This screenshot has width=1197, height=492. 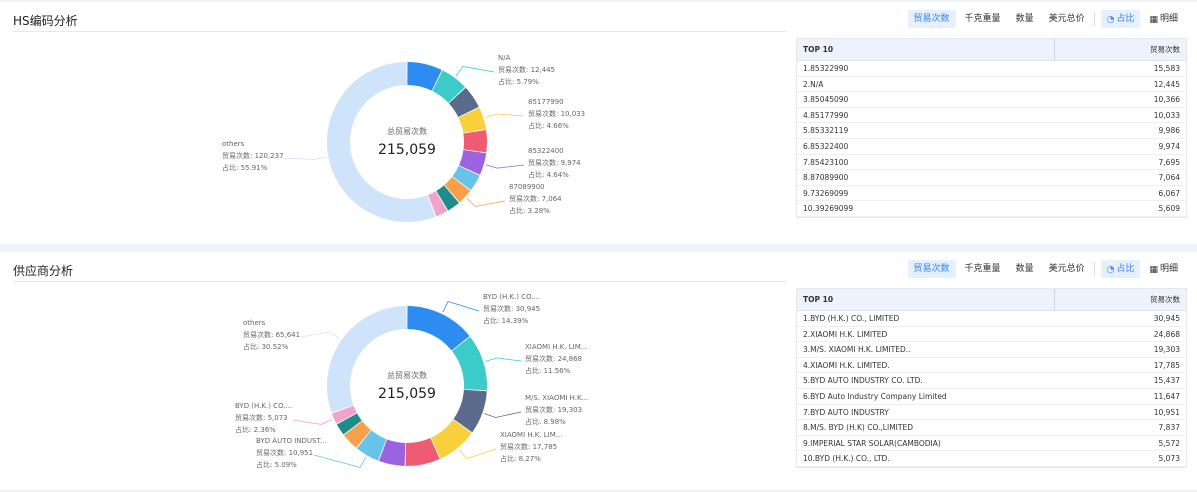 I want to click on slice-label-count: 贸易次数: 7,064, so click(x=535, y=198).